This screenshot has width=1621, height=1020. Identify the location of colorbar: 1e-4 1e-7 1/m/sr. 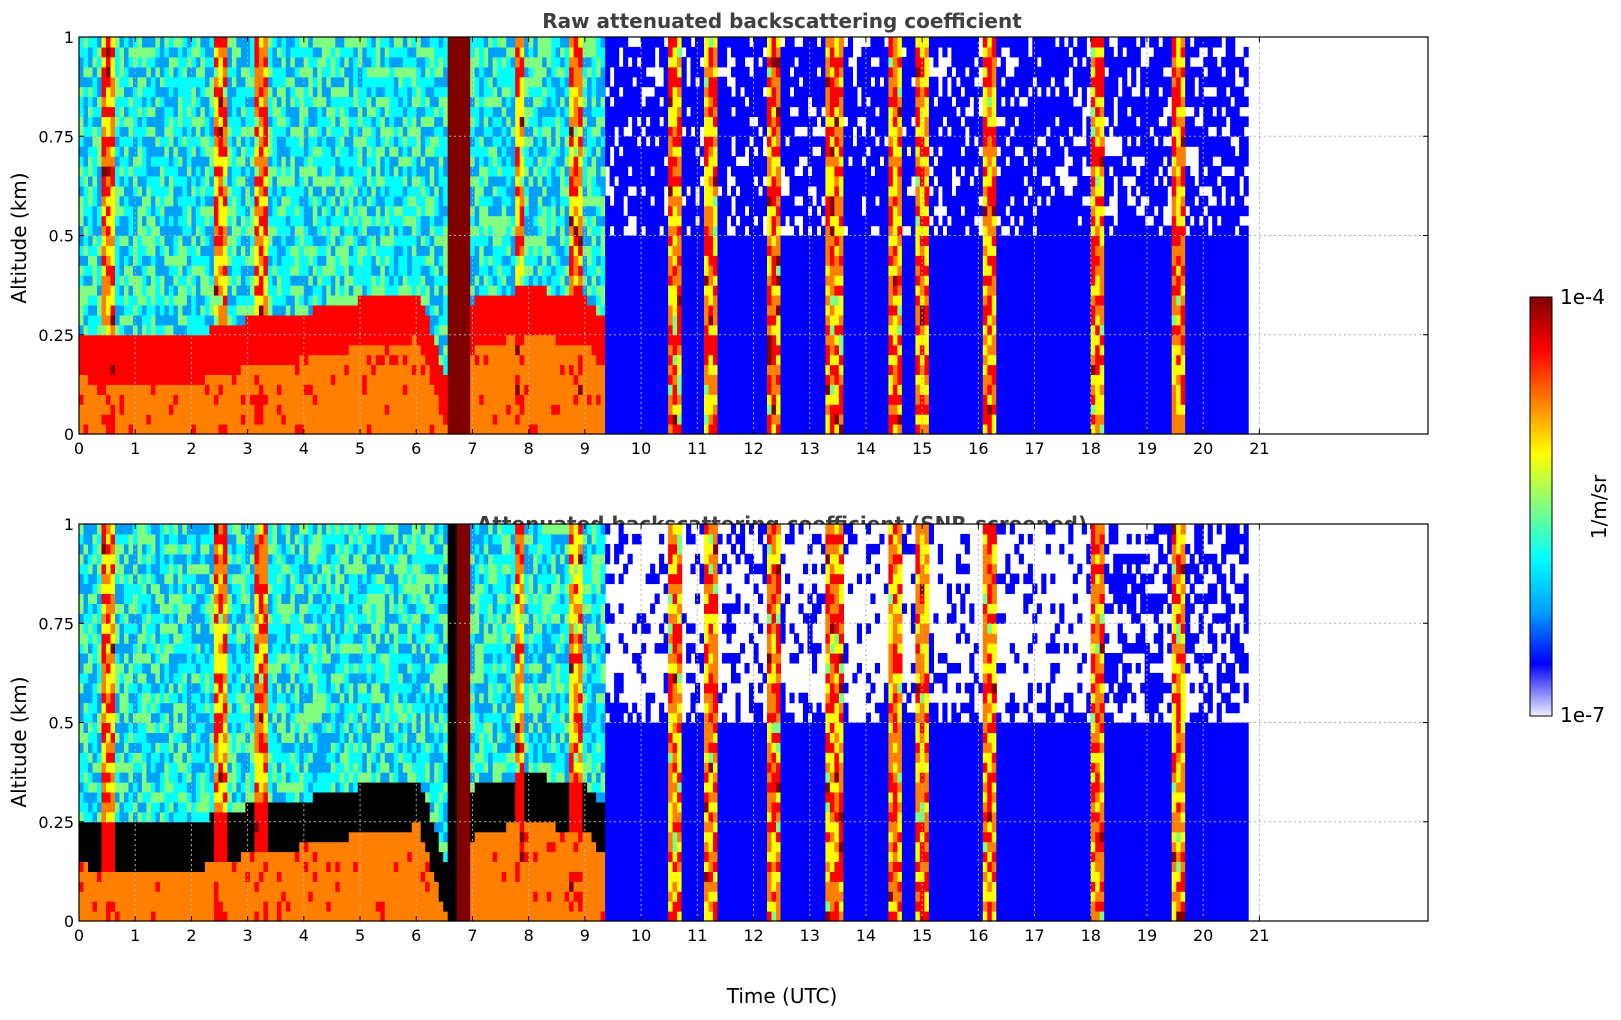
(1570, 506).